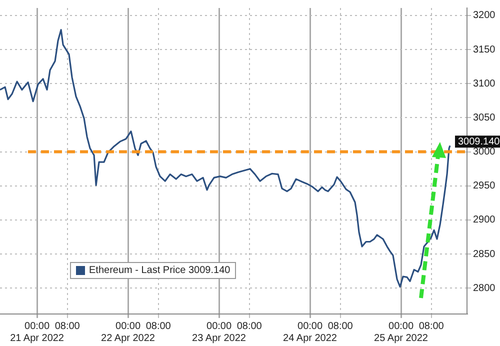 The image size is (500, 346). I want to click on legend-label: Ethereum - Last Price 3009.140, so click(159, 270).